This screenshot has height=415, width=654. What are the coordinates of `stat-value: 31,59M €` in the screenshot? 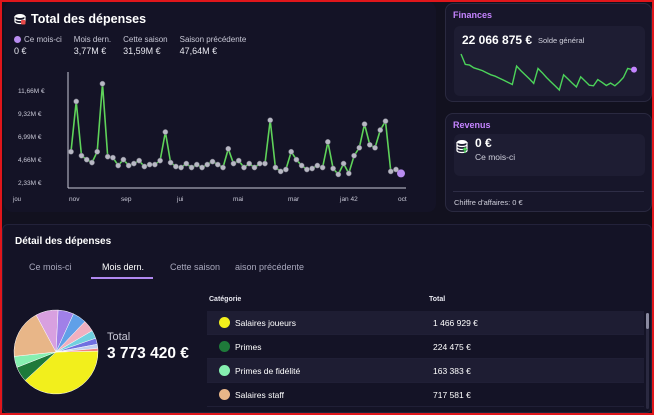 It's located at (142, 51).